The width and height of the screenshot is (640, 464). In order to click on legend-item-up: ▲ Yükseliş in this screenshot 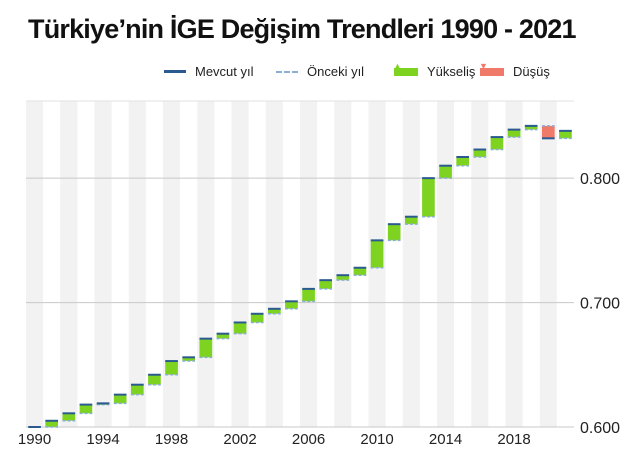, I will do `click(434, 70)`.